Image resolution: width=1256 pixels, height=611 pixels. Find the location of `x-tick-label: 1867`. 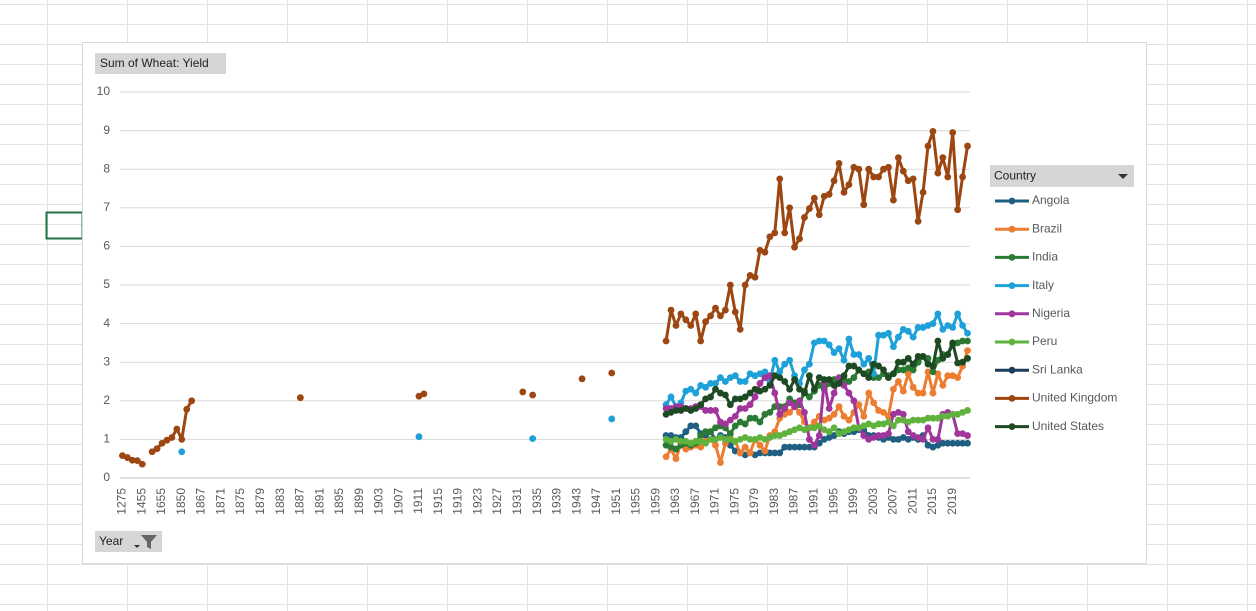

x-tick-label: 1867 is located at coordinates (201, 501).